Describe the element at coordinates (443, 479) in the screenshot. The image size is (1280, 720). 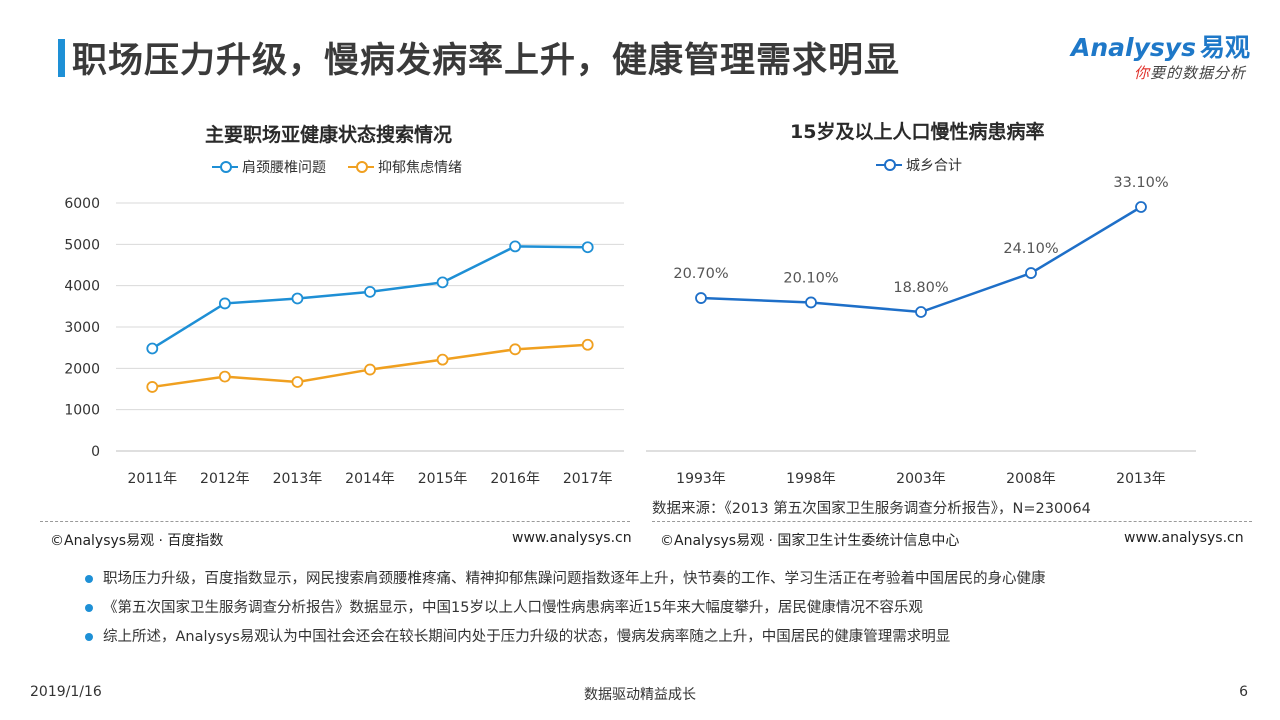
I see `x-tick-label: 2015年` at that location.